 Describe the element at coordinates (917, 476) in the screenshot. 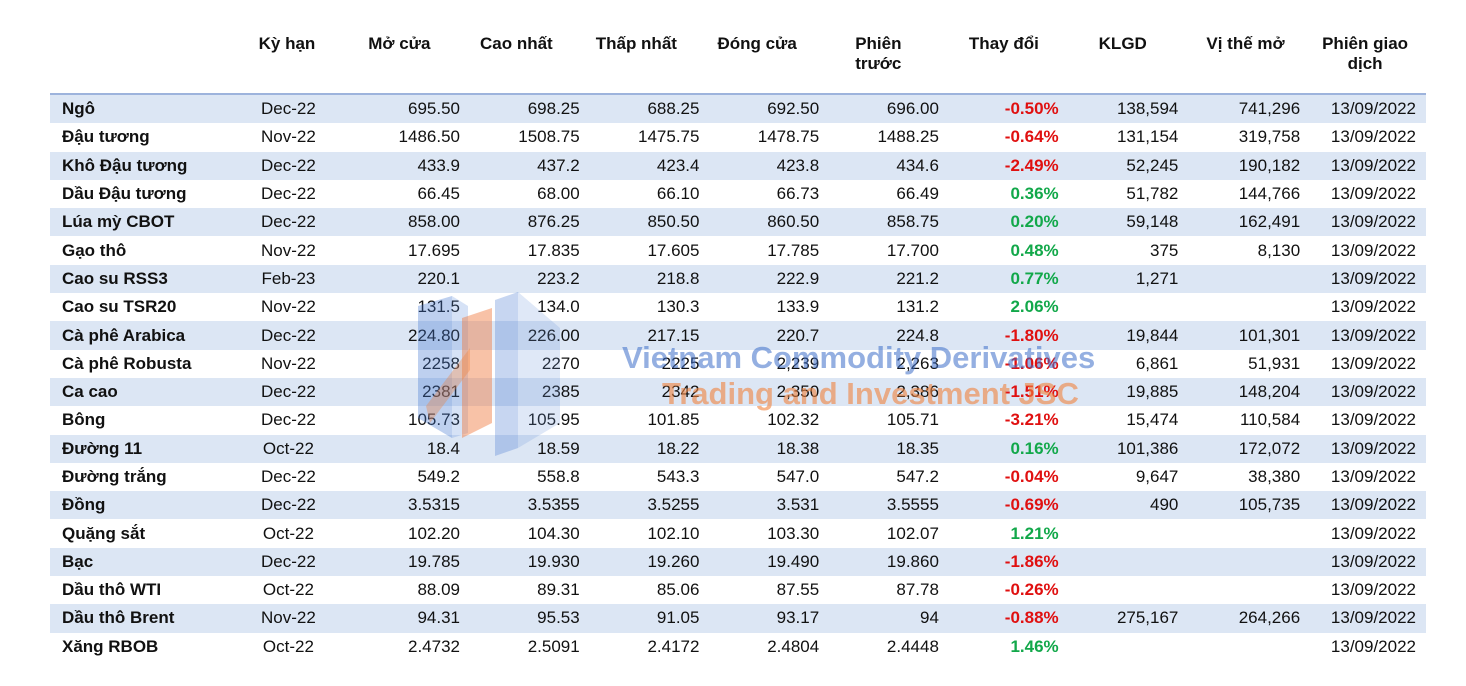

I see `previous-session-price-cell: 547.2` at that location.